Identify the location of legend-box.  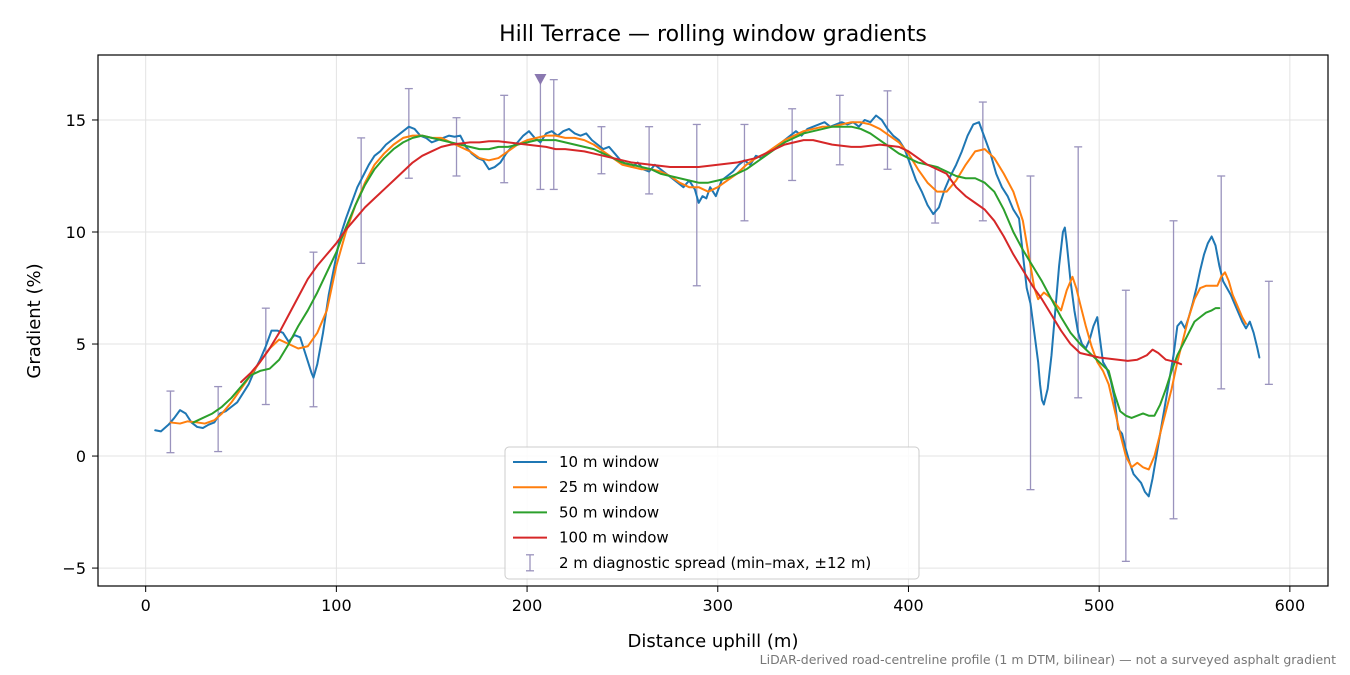
(712, 513).